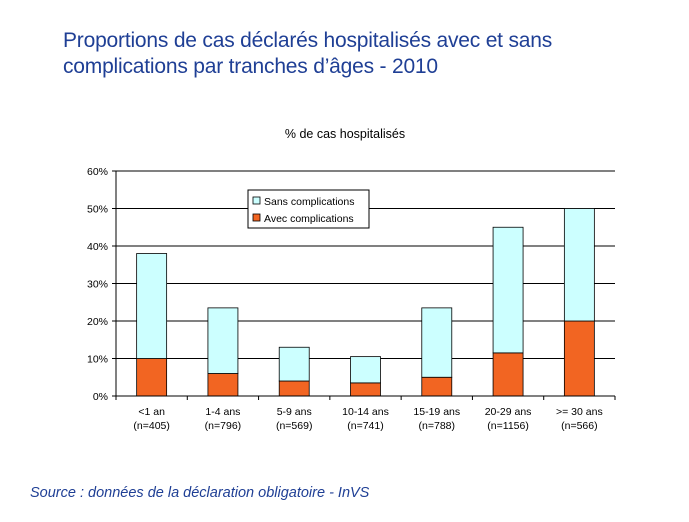 Image resolution: width=689 pixels, height=522 pixels. What do you see at coordinates (436, 412) in the screenshot?
I see `x-tick-label: 15-19 ans` at bounding box center [436, 412].